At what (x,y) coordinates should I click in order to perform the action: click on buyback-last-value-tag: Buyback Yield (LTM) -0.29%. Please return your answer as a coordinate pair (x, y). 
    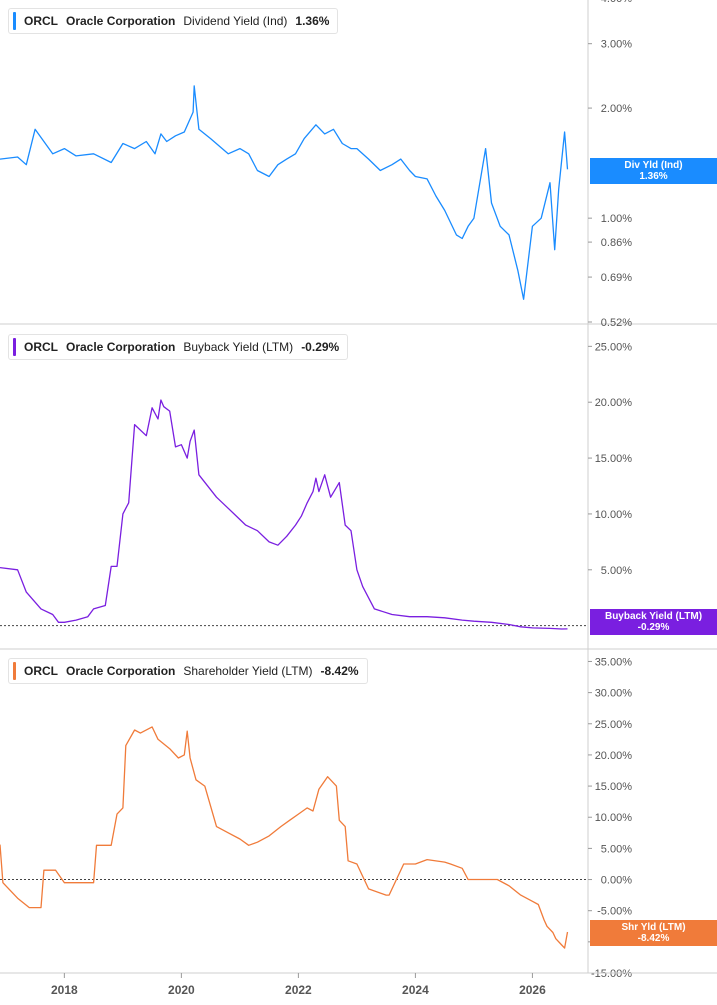
    Looking at the image, I should click on (653, 622).